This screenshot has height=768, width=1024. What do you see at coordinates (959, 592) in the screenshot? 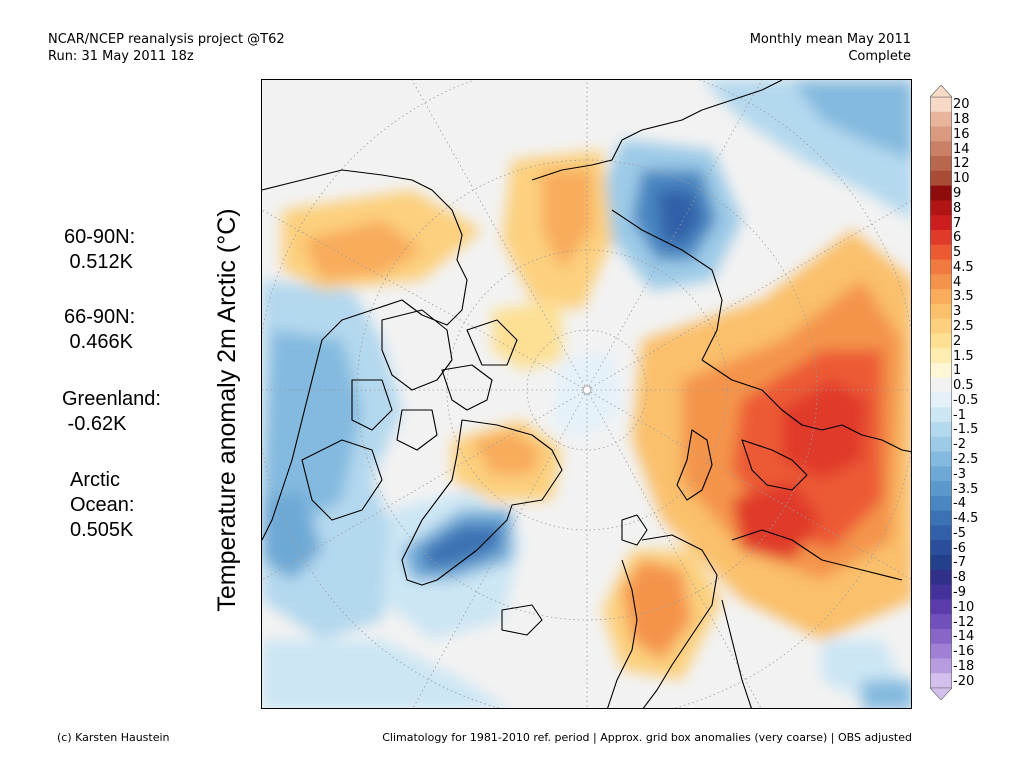
I see `colorbar-tick-label: -9` at bounding box center [959, 592].